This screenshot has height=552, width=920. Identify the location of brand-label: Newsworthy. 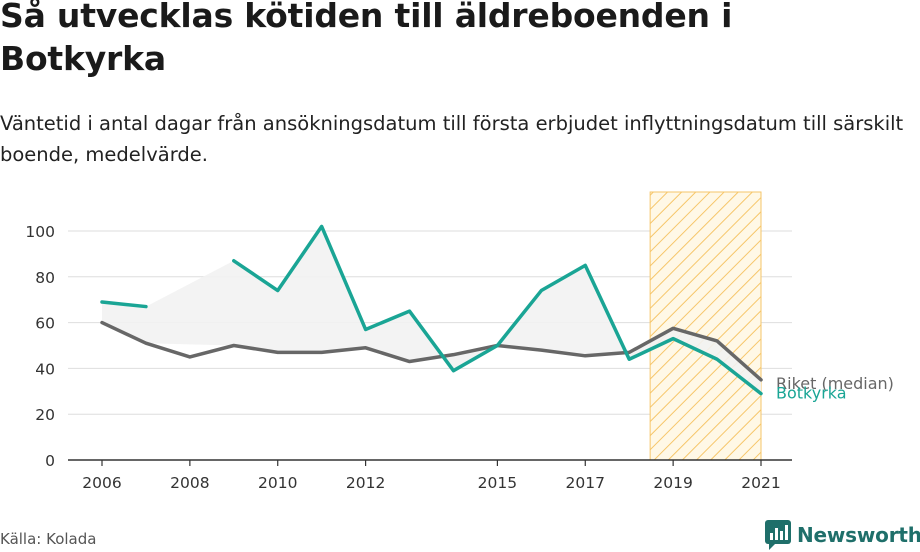
(858, 535).